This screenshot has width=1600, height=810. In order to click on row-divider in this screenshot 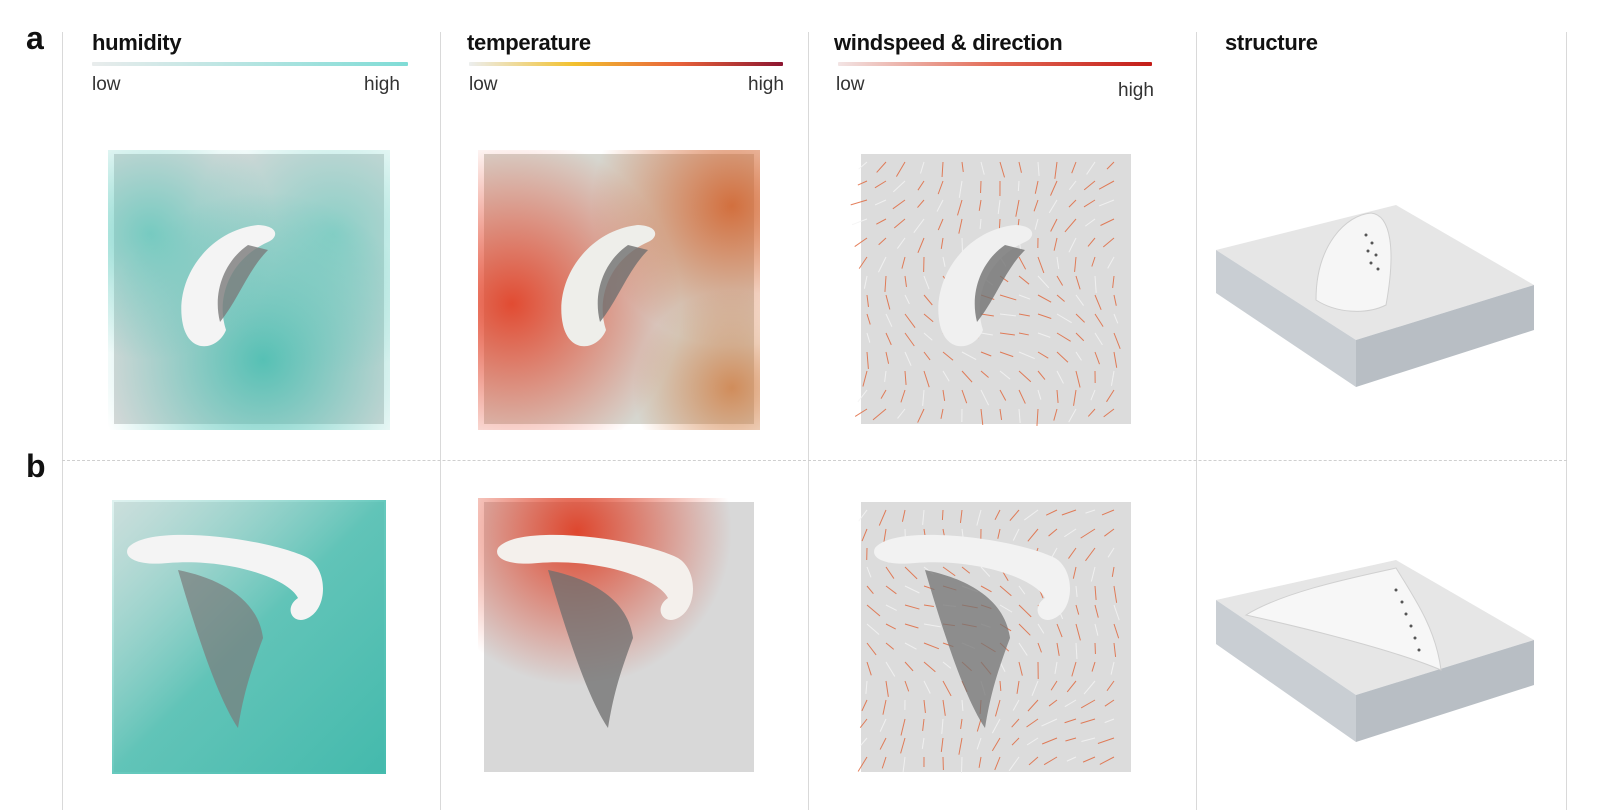, I will do `click(814, 460)`.